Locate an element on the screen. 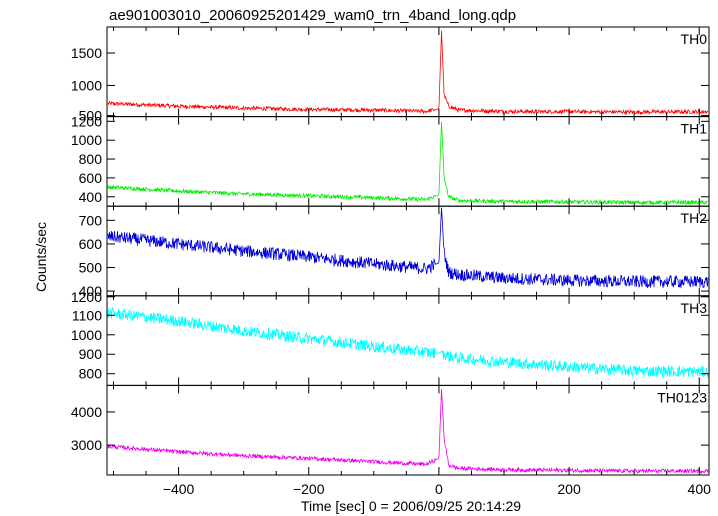  y-tick-label: 4000 is located at coordinates (86, 412).